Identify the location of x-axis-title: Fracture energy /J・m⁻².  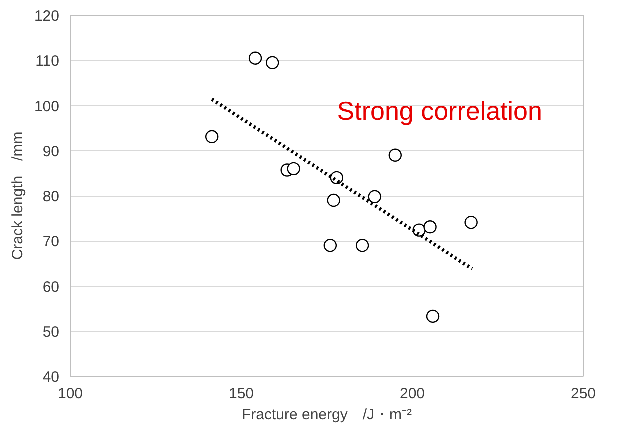
(327, 415).